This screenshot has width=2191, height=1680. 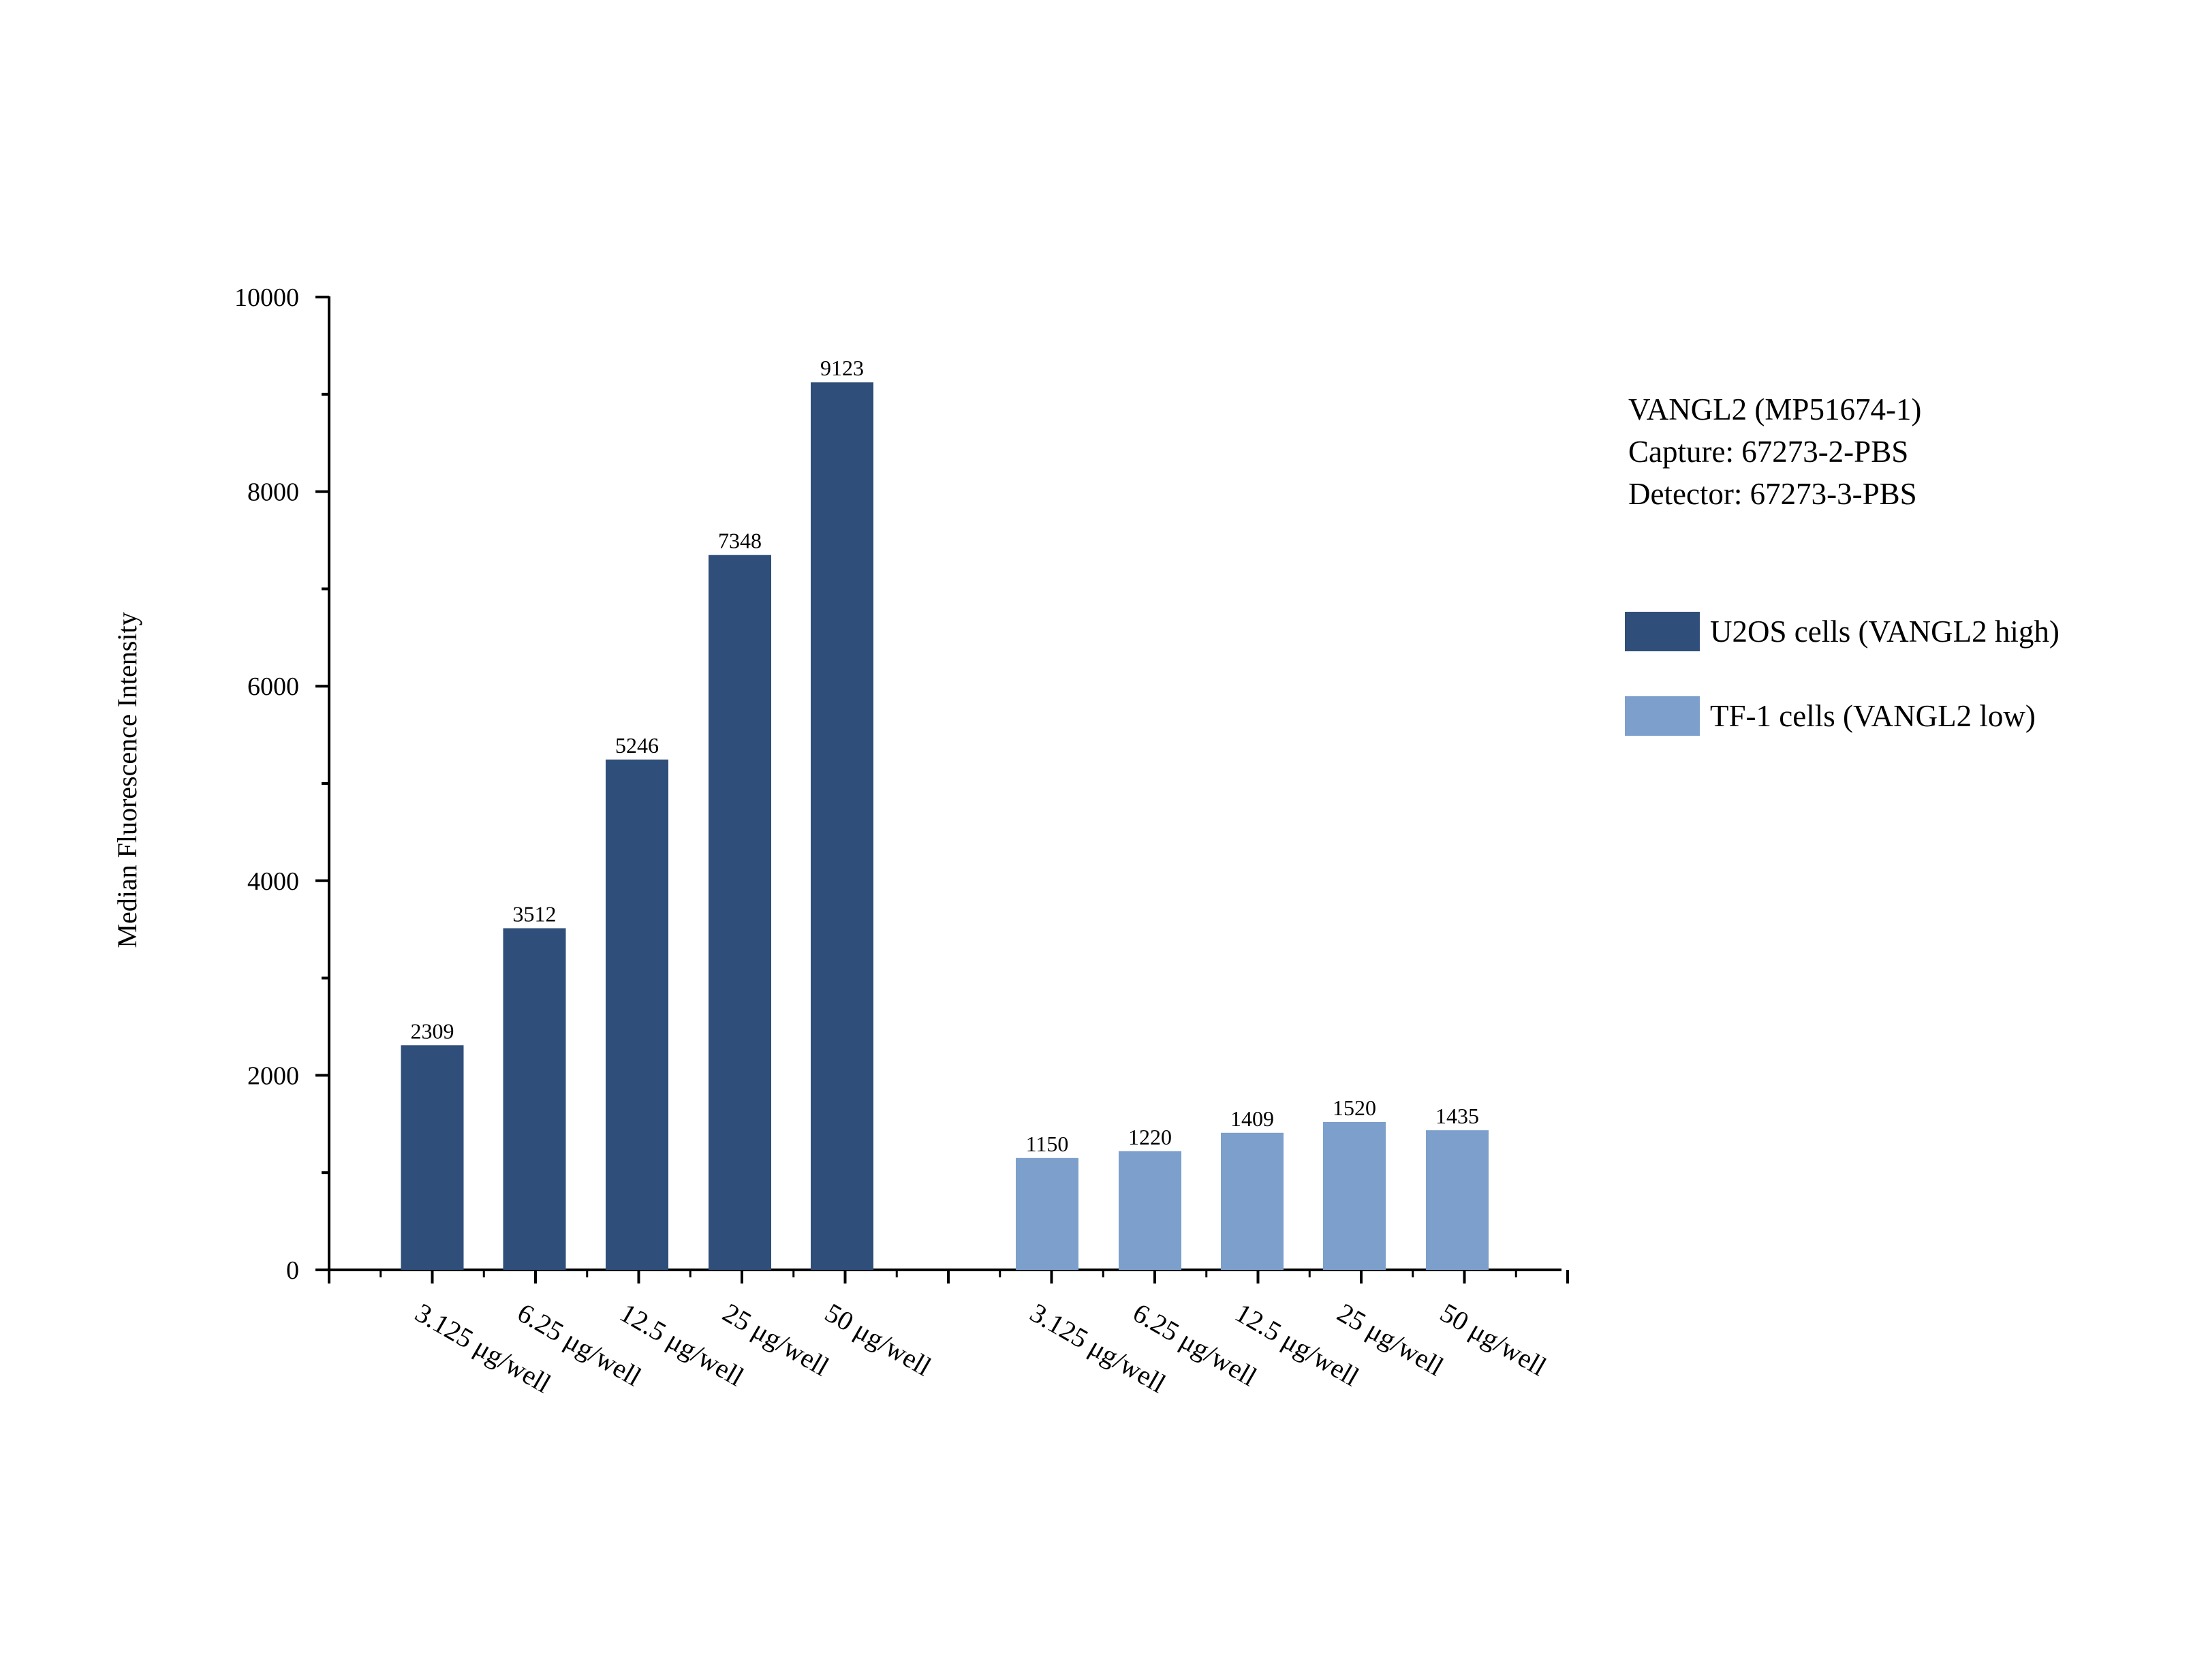 I want to click on y-tick-label: 10000, so click(x=266, y=297).